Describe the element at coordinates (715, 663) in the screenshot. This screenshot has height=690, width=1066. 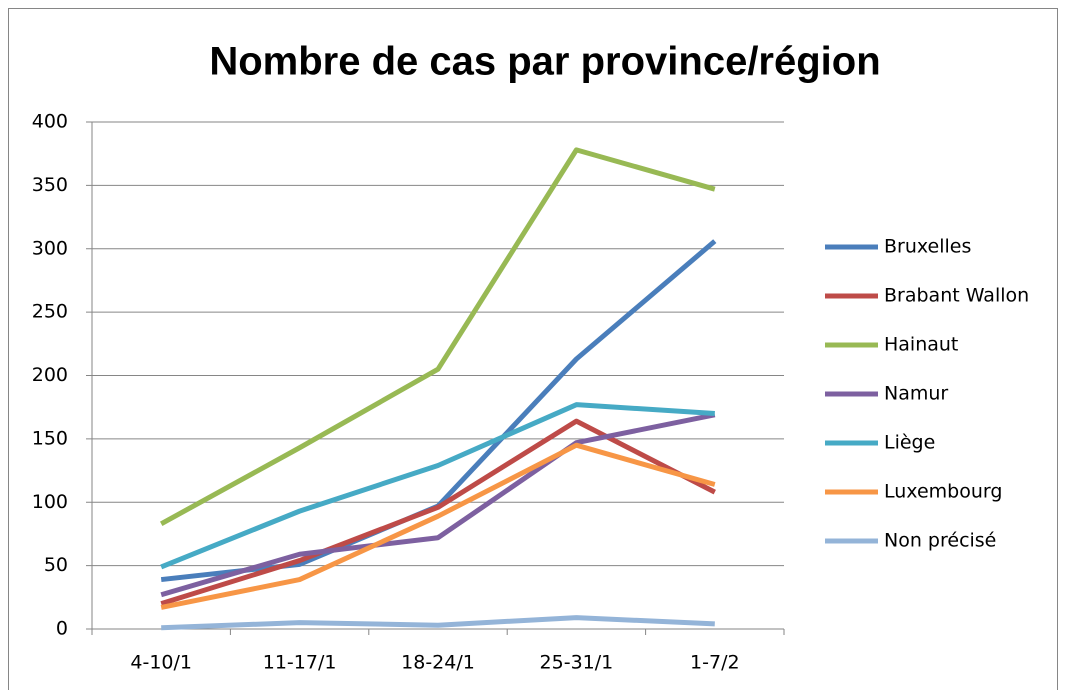
I see `x-tick-label: 1-7/2` at that location.